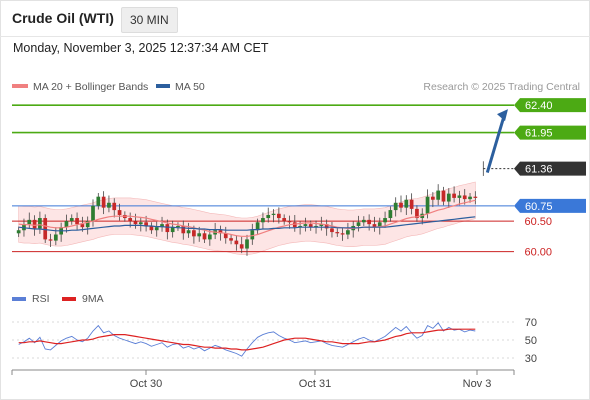 The width and height of the screenshot is (590, 400). I want to click on ma50-line, so click(247, 224).